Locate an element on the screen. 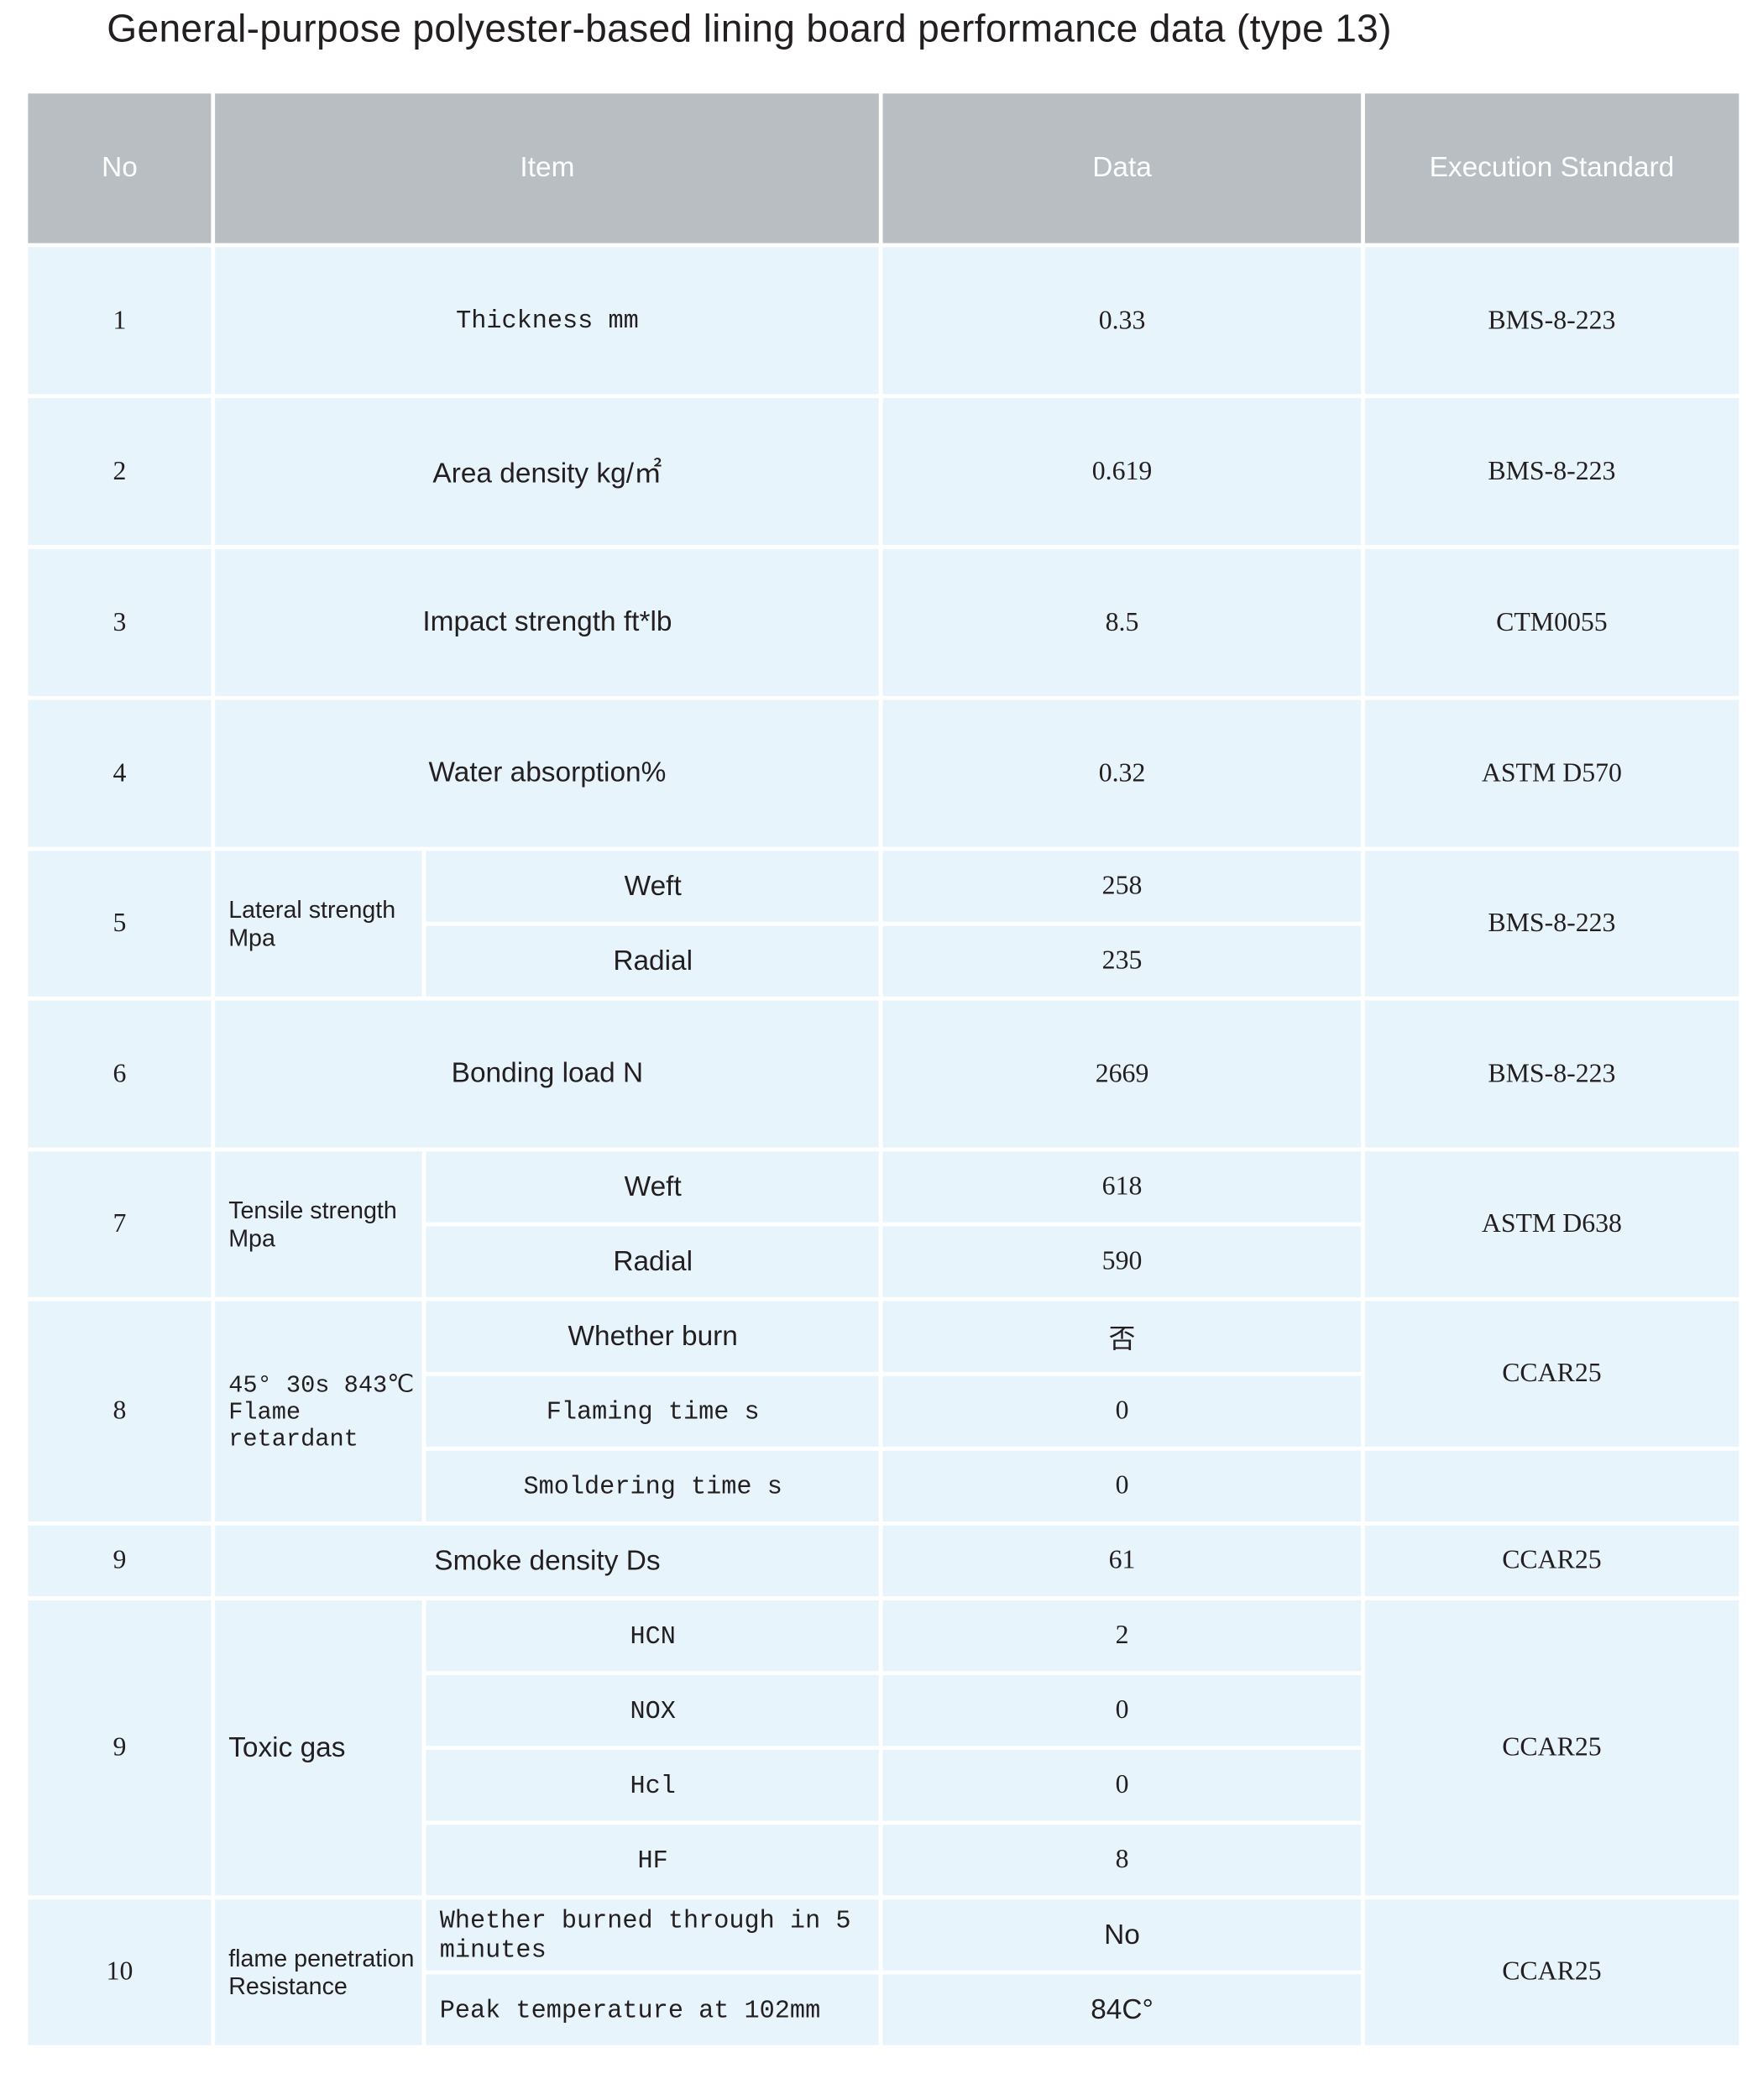  sub-item-label: NOX is located at coordinates (653, 1710).